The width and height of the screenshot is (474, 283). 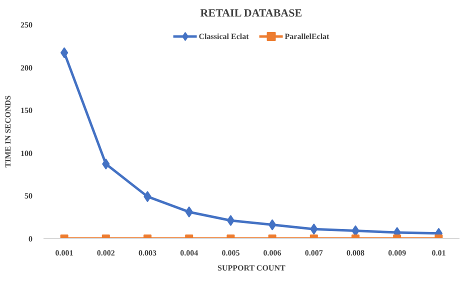 I want to click on x-tick-label: 0.004, so click(x=189, y=253).